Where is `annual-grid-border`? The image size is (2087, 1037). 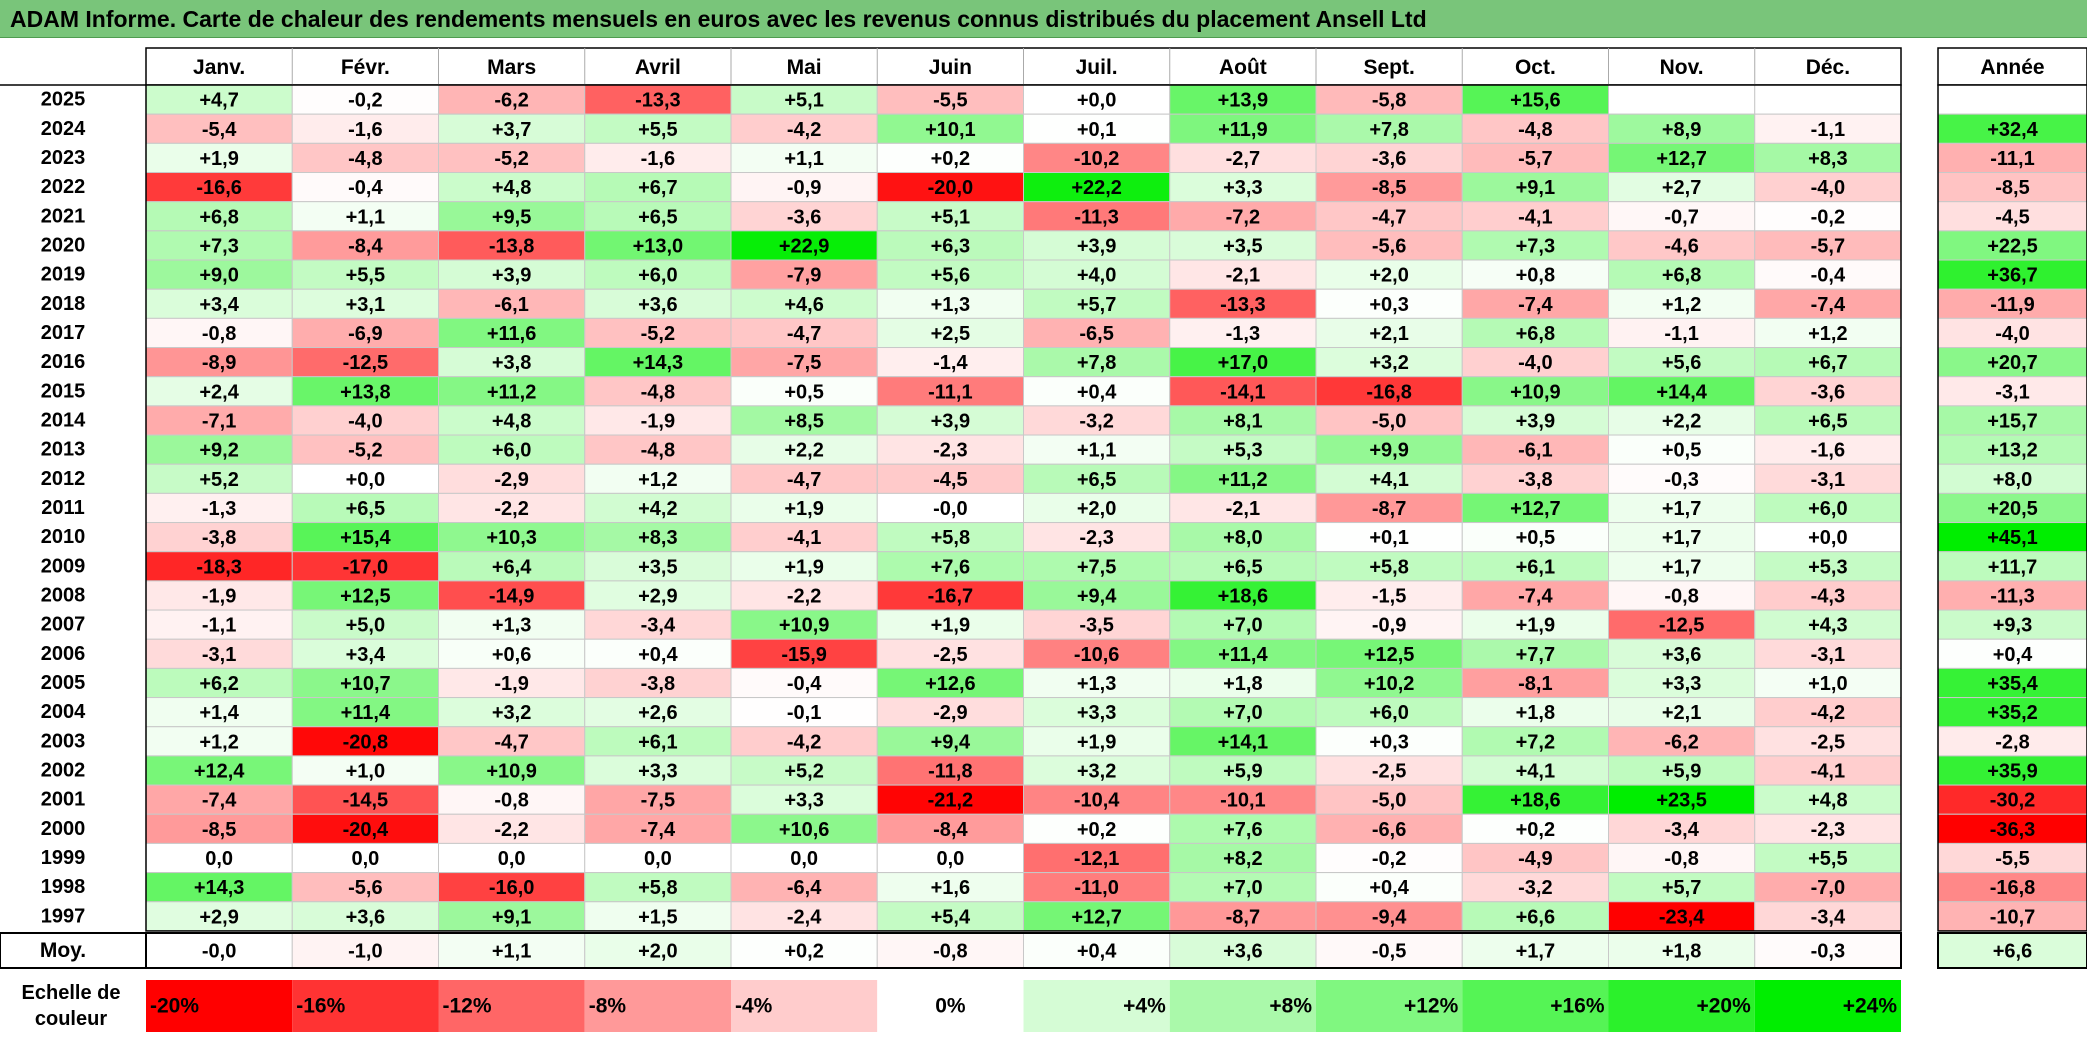
annual-grid-border is located at coordinates (2012, 508).